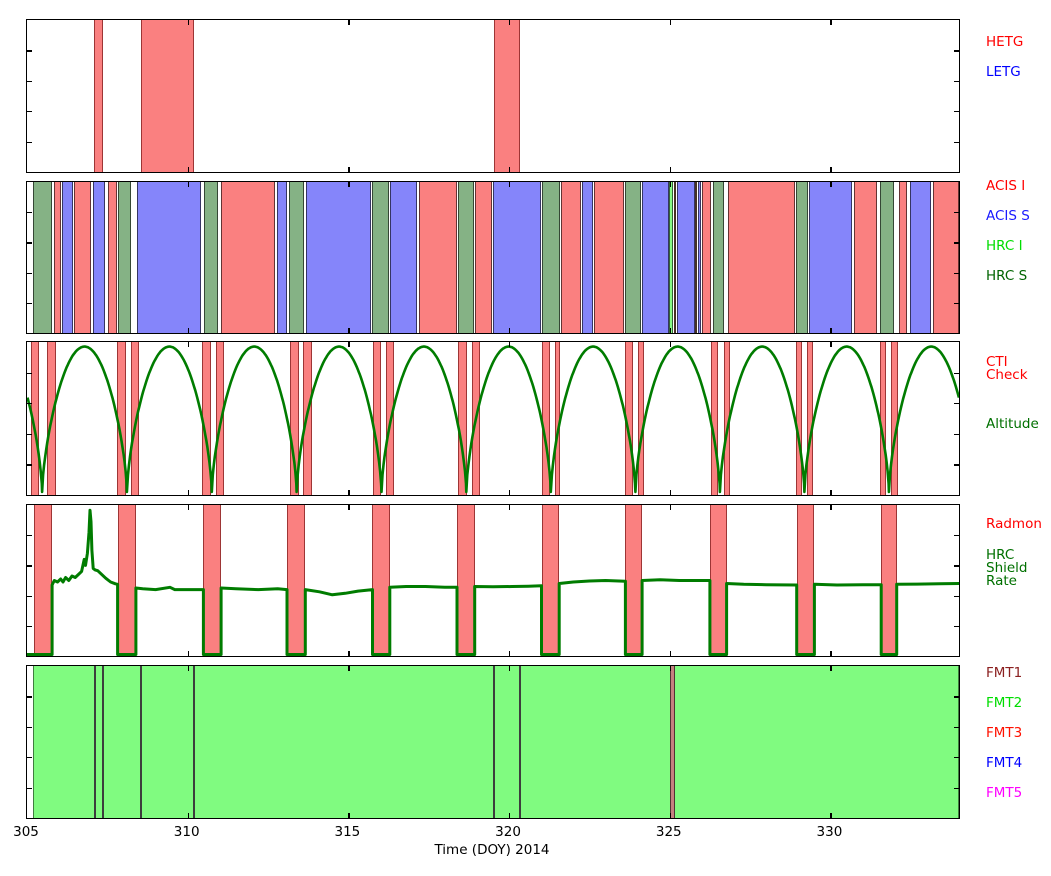 The image size is (1051, 876). What do you see at coordinates (347, 832) in the screenshot?
I see `x-tick-label: 315` at bounding box center [347, 832].